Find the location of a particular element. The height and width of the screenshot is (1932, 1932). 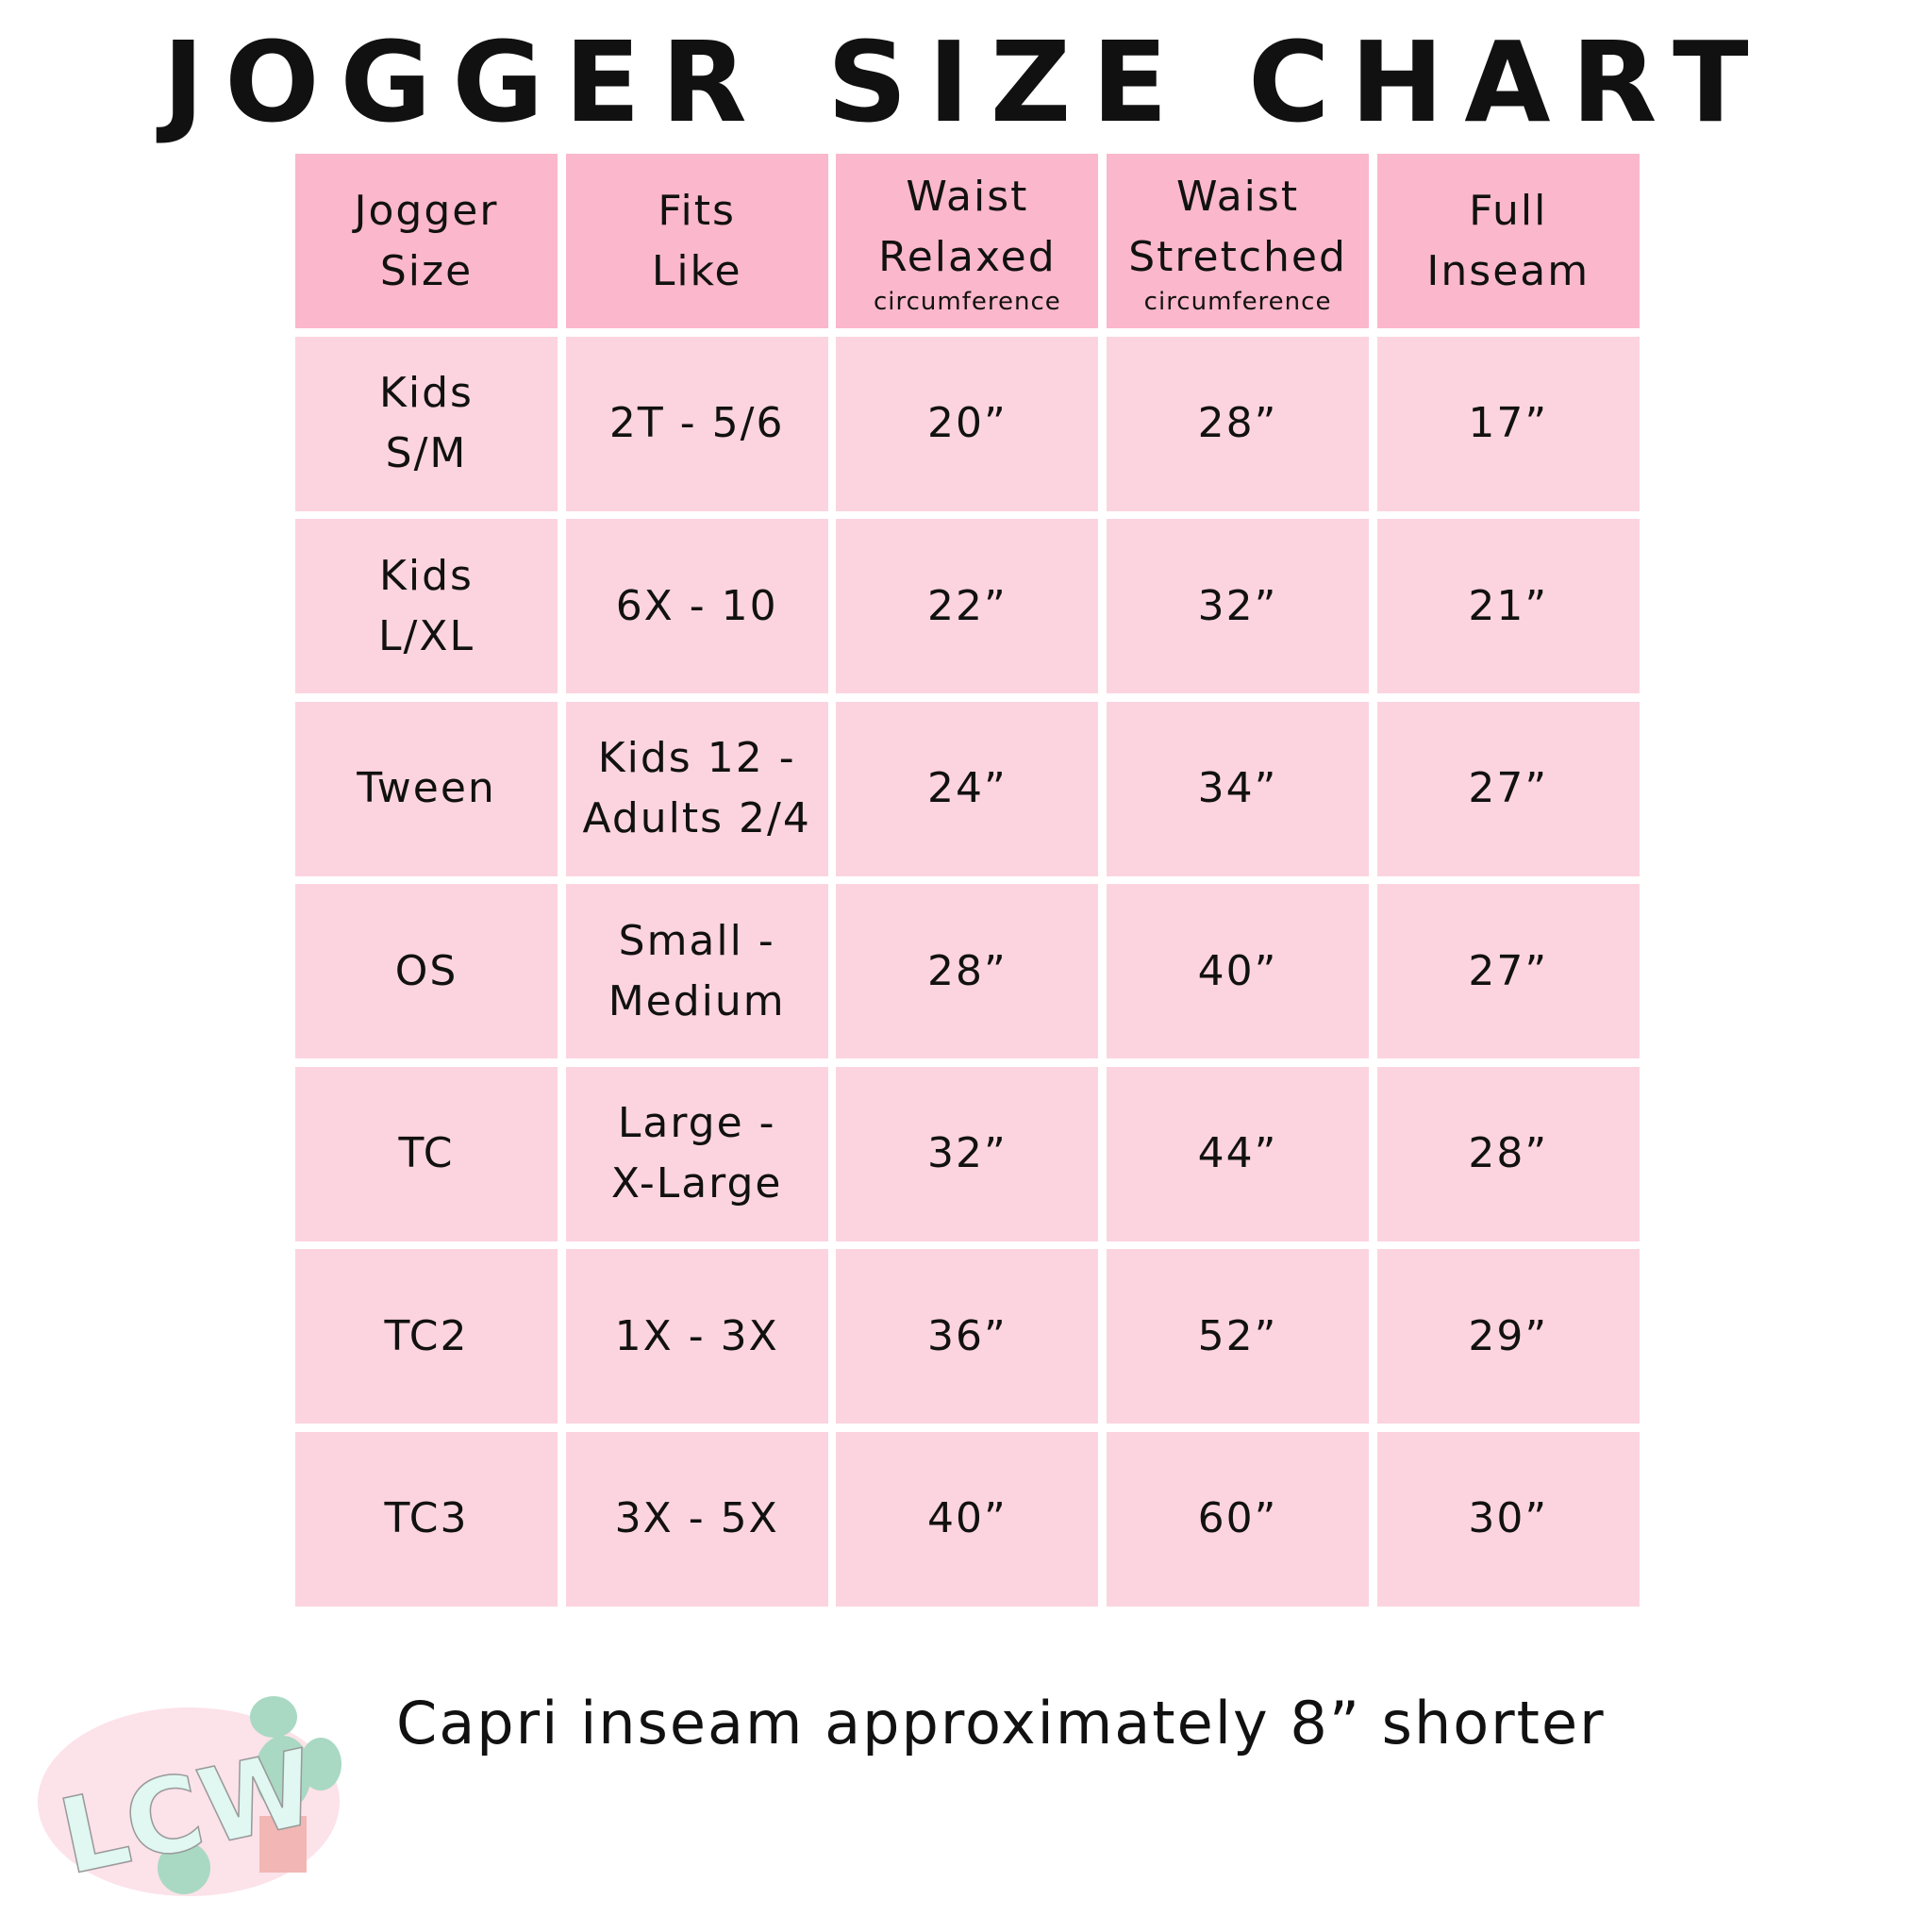

table-cell: TC3 is located at coordinates (426, 1519).